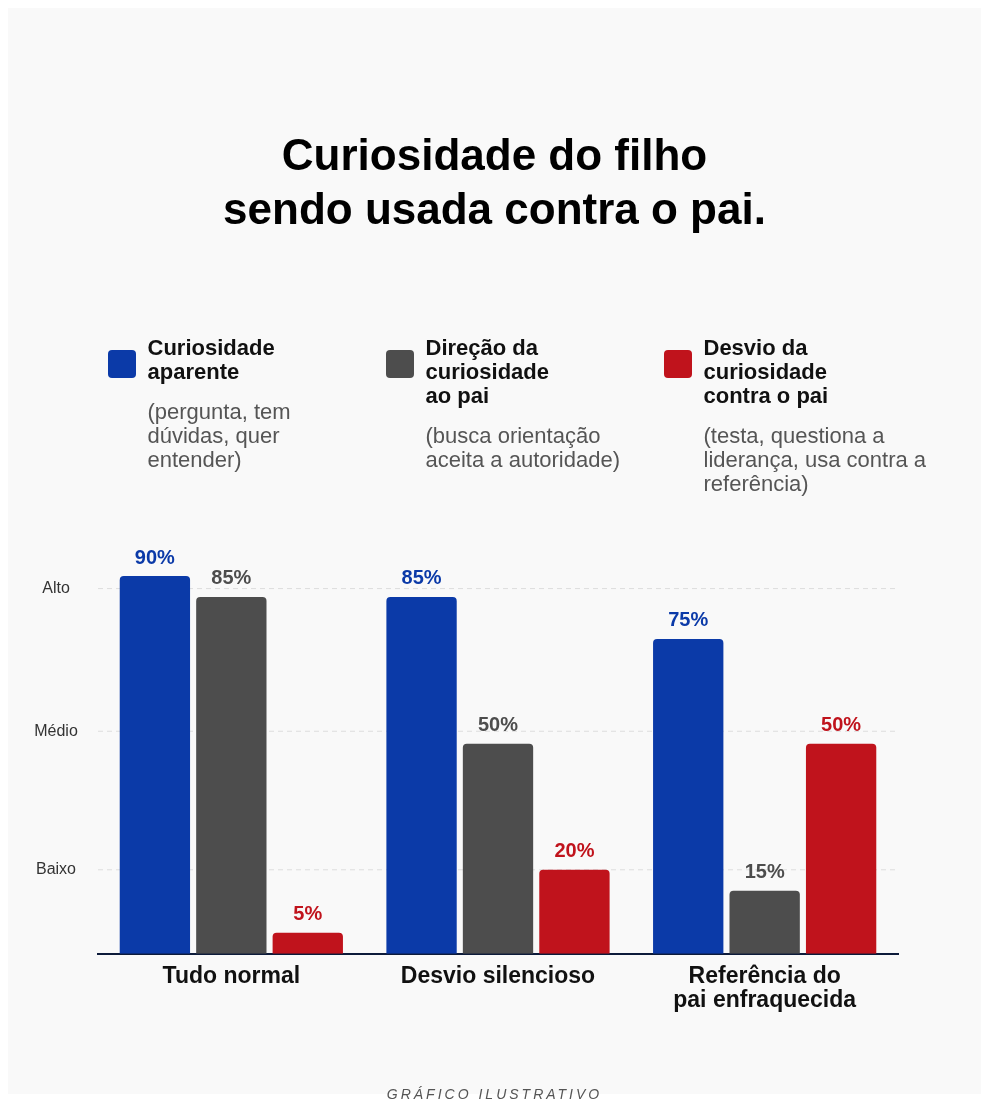  Describe the element at coordinates (494, 1094) in the screenshot. I see `text: GRÁFICO ILUSTRATIVO` at that location.